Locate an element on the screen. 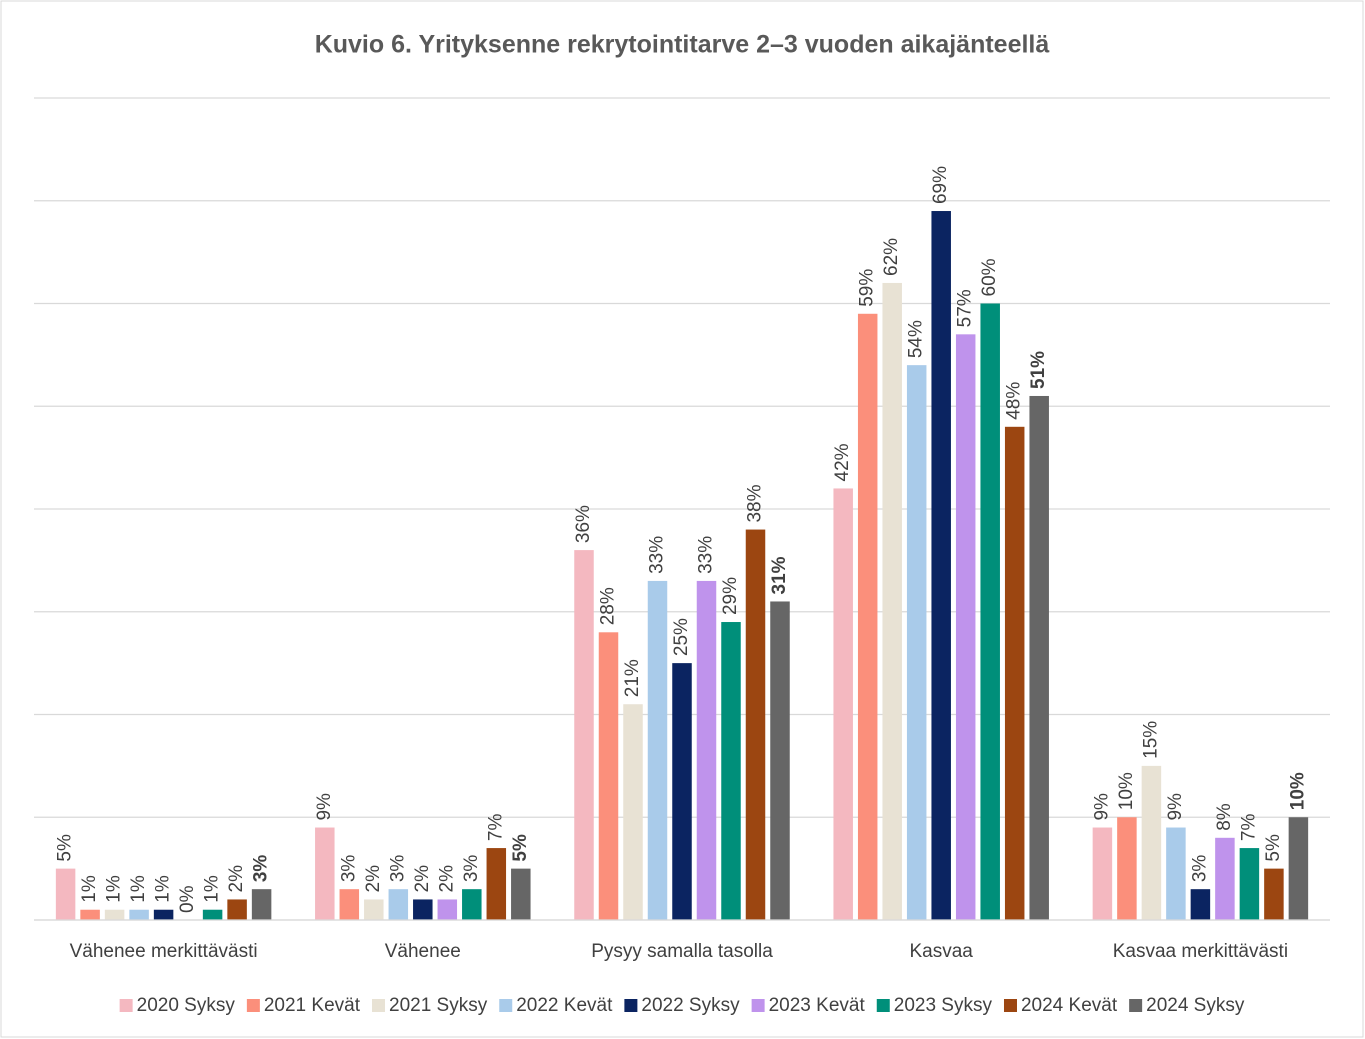 The width and height of the screenshot is (1365, 1039). data-label: 69% is located at coordinates (940, 185).